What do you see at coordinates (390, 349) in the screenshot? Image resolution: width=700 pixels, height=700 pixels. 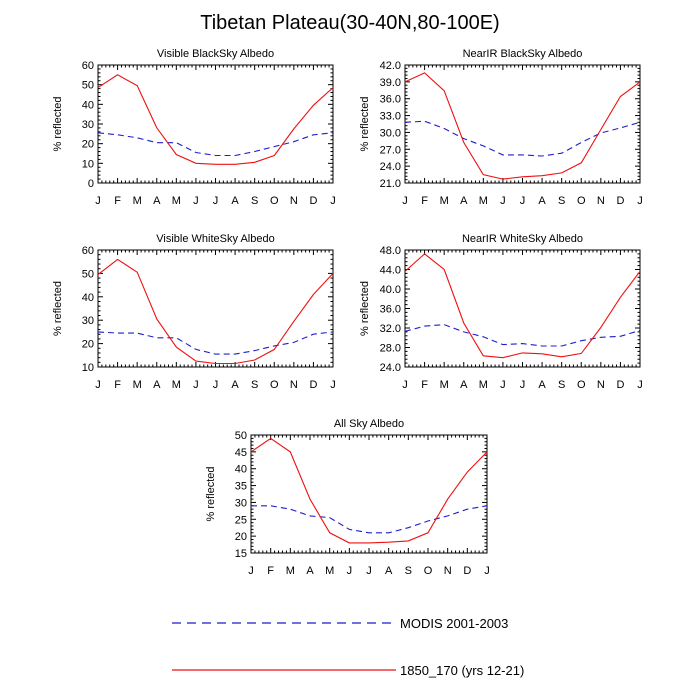 I see `y-tick-label: 28.0` at bounding box center [390, 349].